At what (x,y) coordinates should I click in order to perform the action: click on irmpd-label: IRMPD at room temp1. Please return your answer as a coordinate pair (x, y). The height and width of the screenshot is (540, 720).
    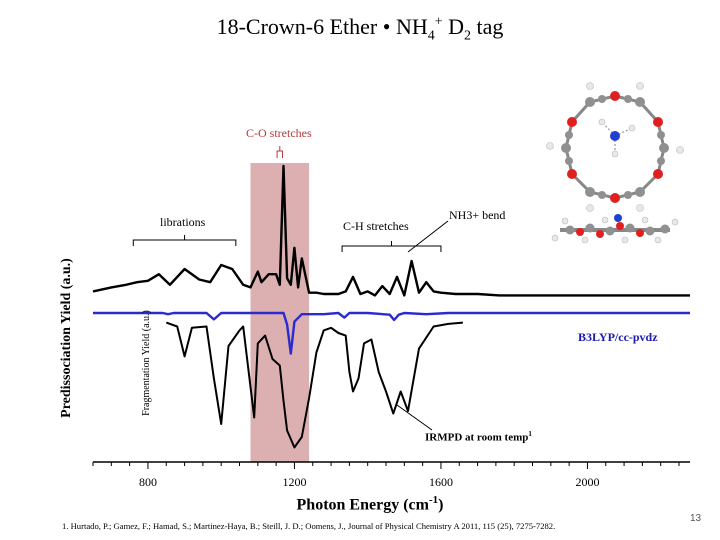
    Looking at the image, I should click on (478, 437).